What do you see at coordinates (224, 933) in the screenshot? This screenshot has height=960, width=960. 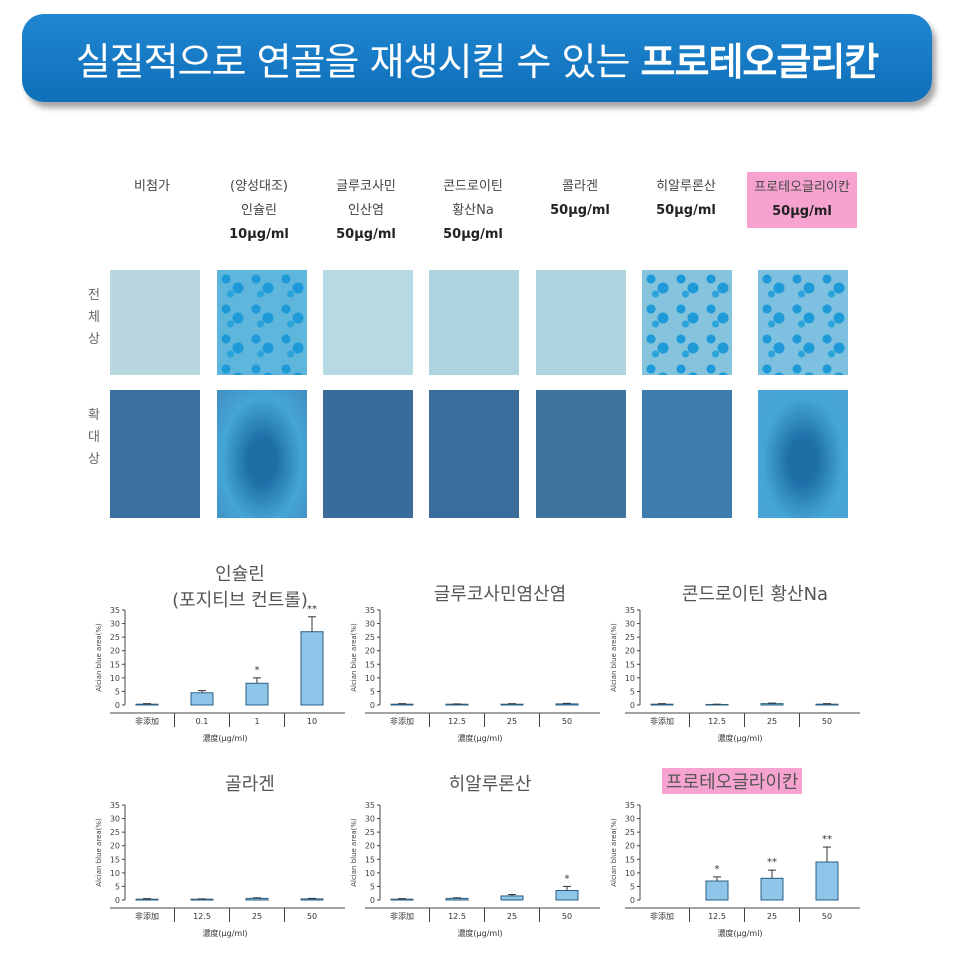 I see `x-axis-label: 濃度(μg/ml)` at bounding box center [224, 933].